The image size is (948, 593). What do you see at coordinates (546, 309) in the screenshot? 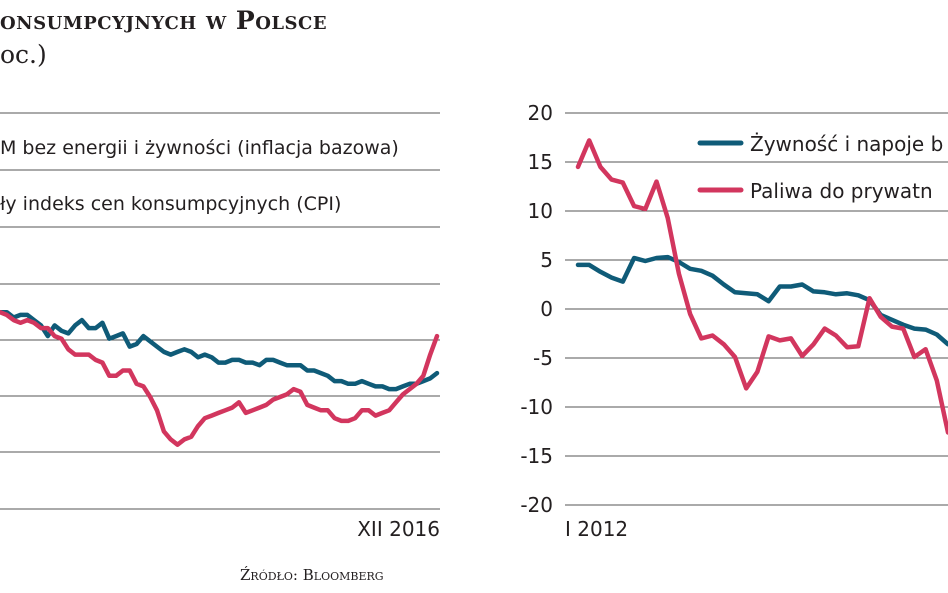
I see `right-y-tick-label-4: 0` at bounding box center [546, 309].